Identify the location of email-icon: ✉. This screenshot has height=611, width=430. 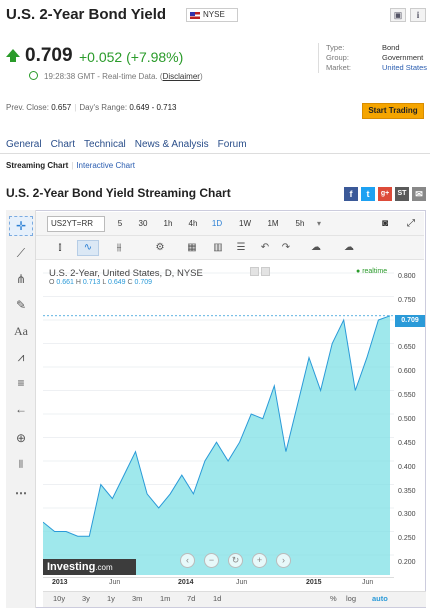
(419, 194).